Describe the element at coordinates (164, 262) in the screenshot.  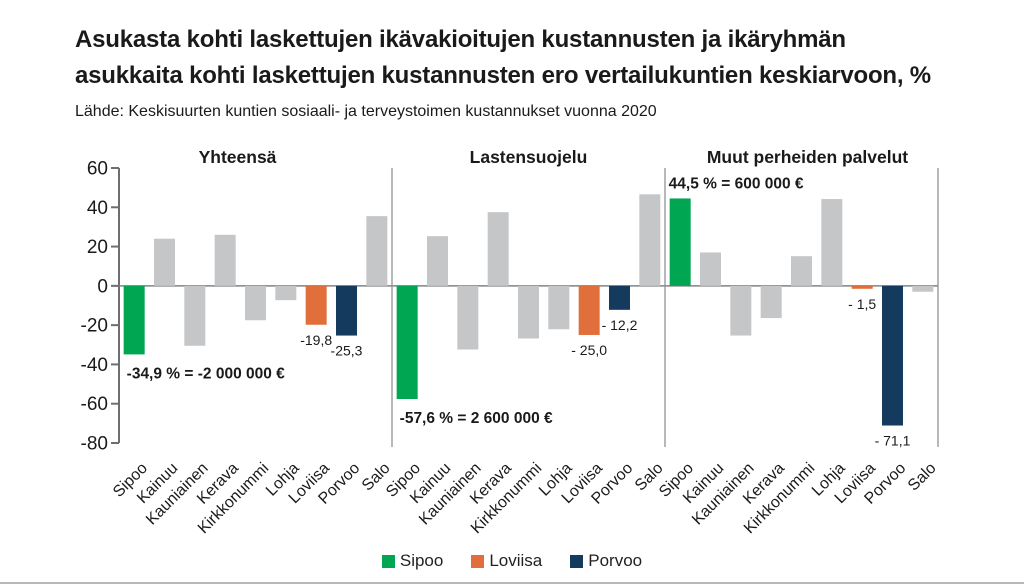
I see `bar-panel1-kainuu` at that location.